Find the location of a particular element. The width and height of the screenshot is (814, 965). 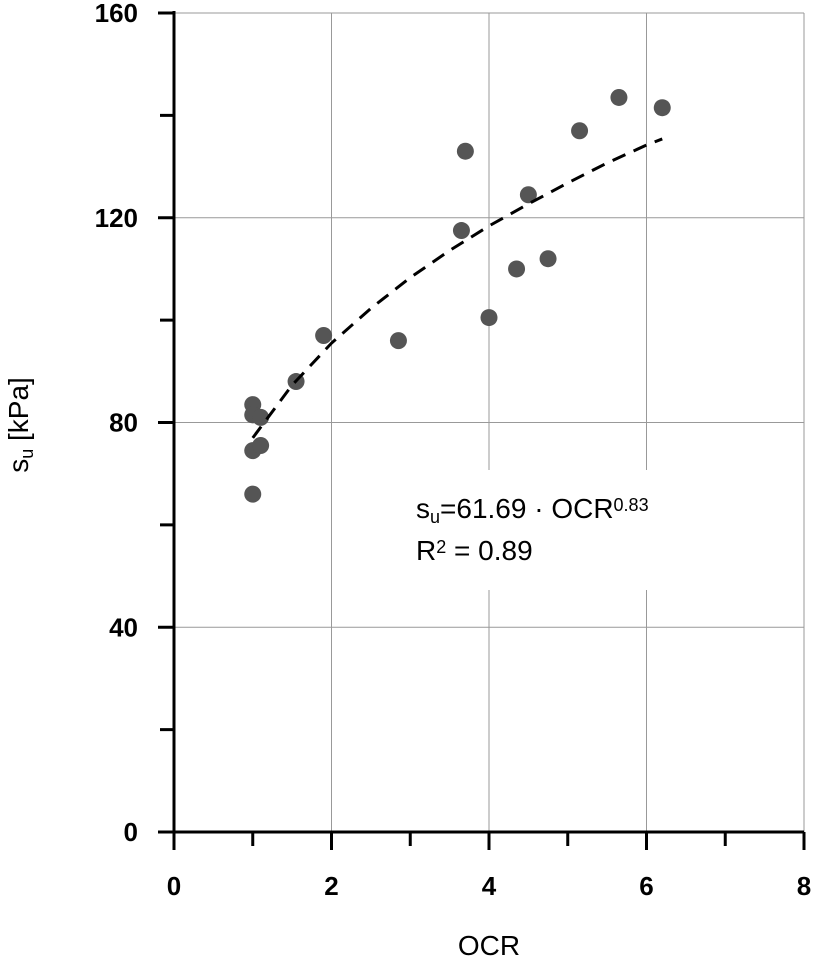

y-tick-label: 0 is located at coordinates (131, 832).